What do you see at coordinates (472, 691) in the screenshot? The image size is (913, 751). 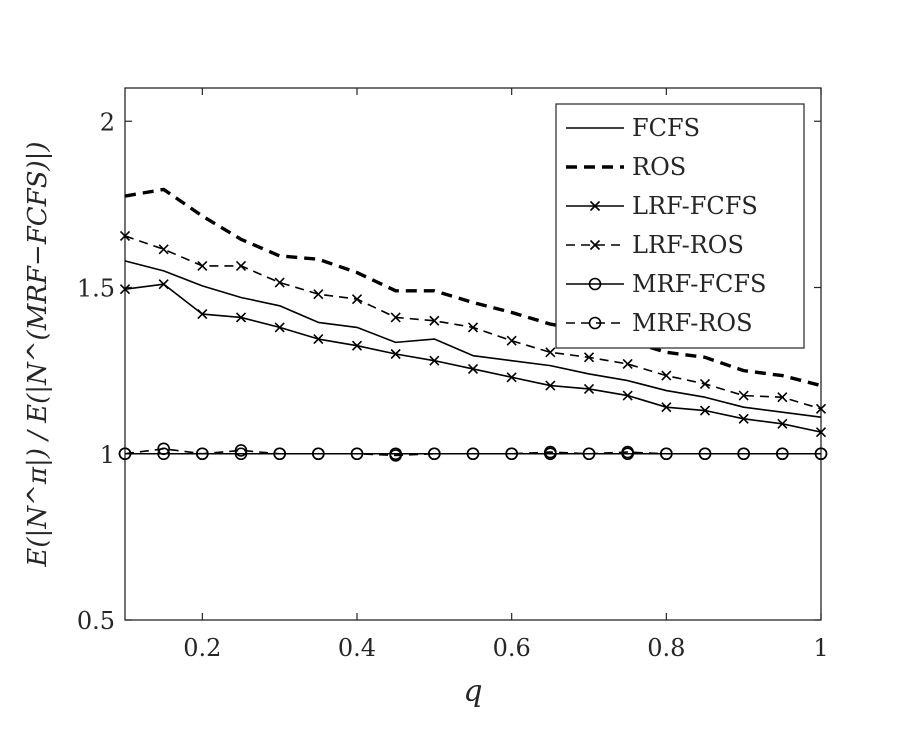 I see `x-axis-label: q` at bounding box center [472, 691].